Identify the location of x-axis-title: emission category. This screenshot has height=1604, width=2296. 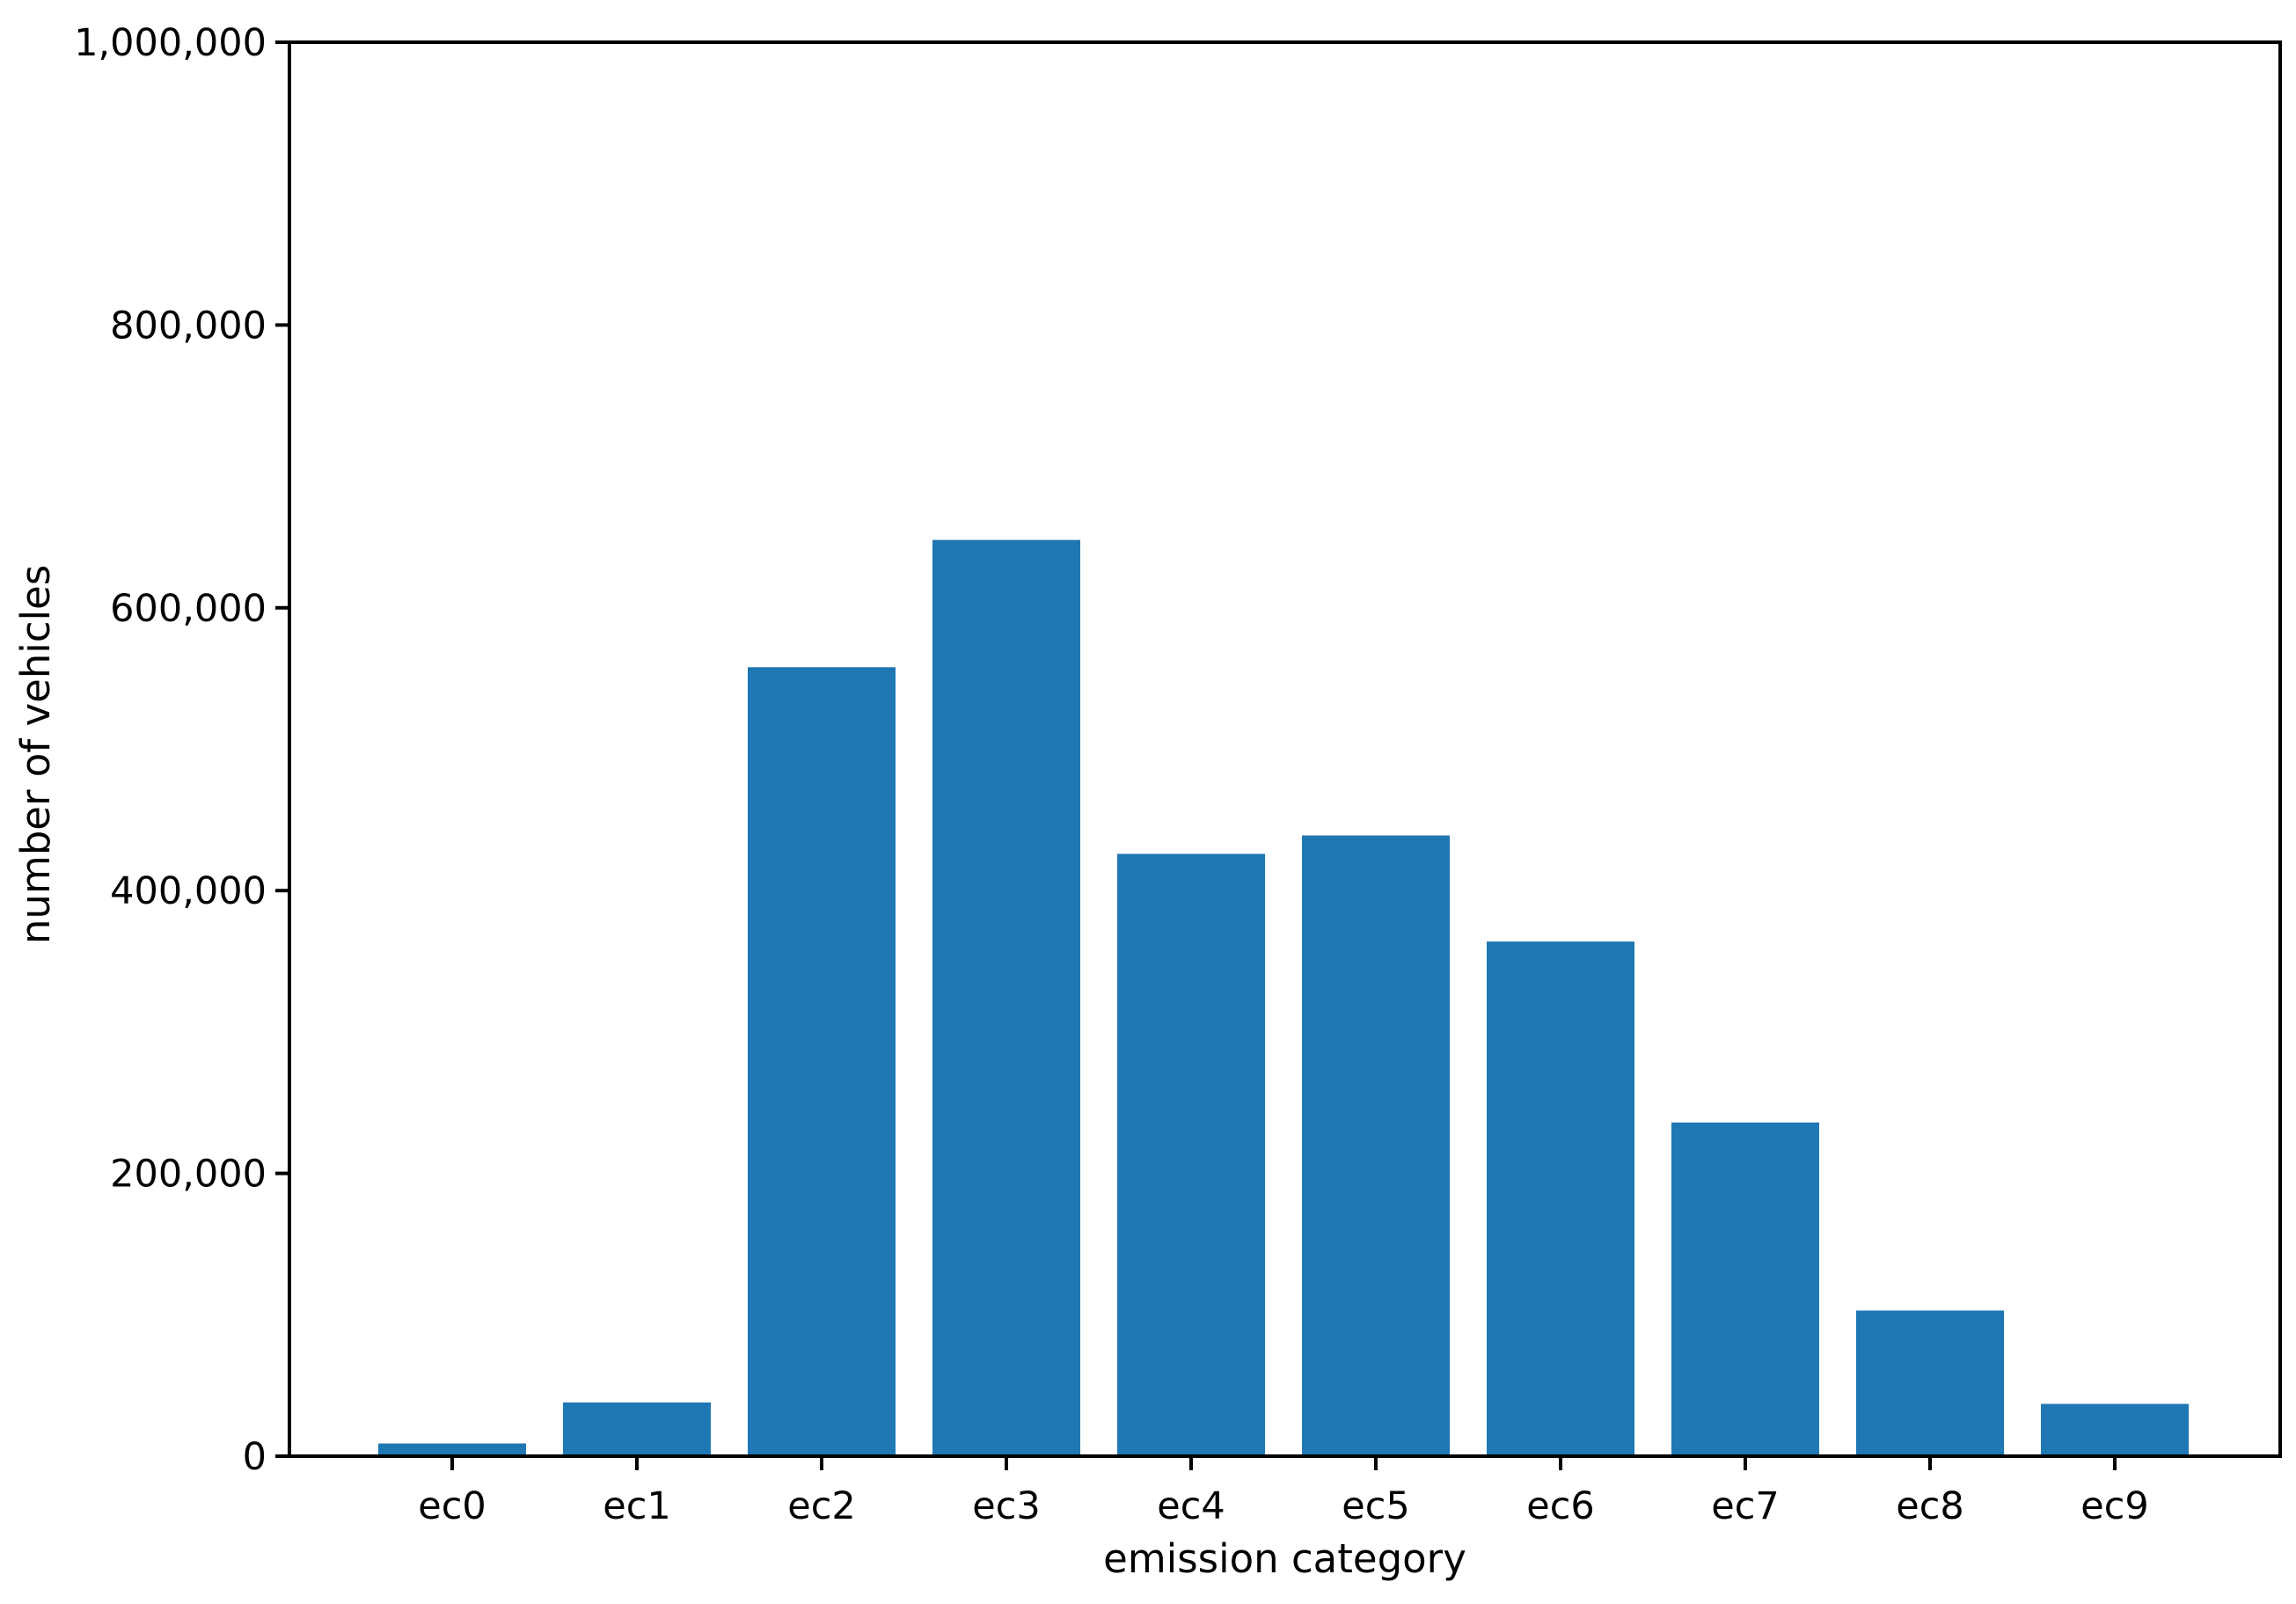
(1284, 1558).